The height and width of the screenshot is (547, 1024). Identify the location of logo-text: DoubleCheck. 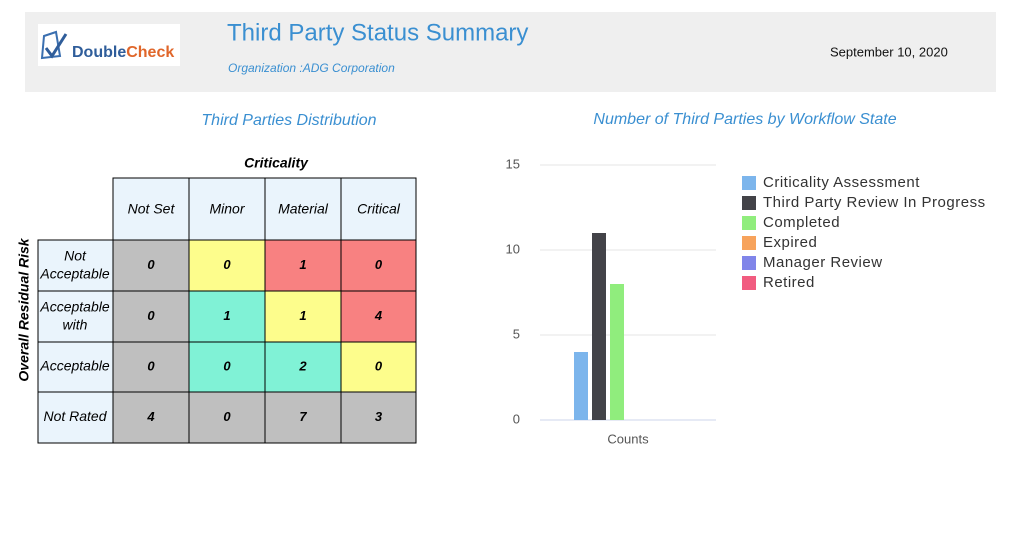
(123, 52).